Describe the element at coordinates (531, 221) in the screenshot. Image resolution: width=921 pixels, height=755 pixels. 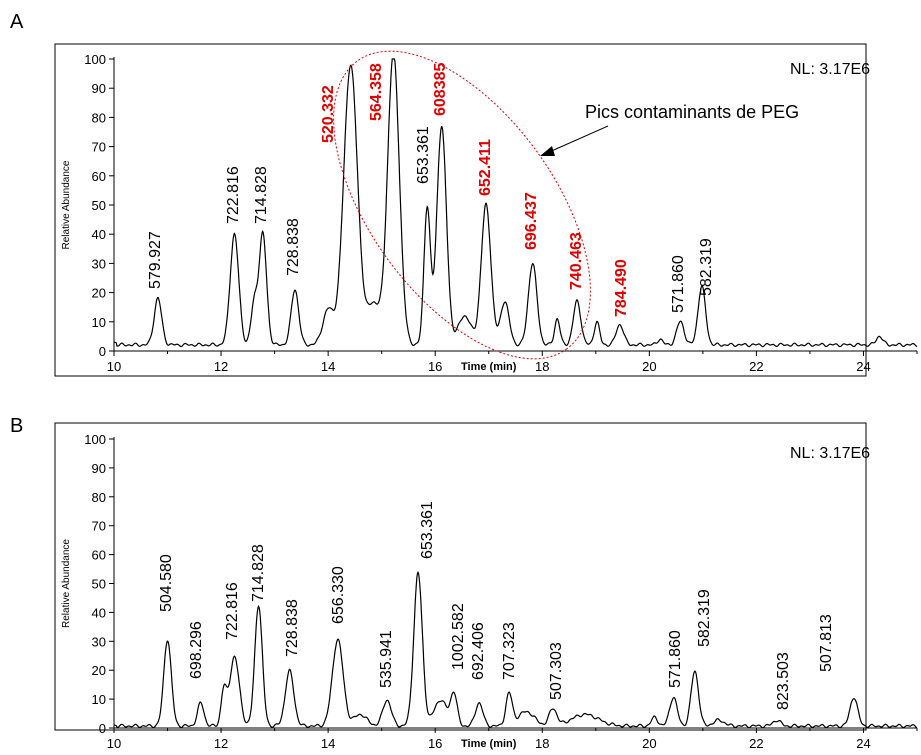
I see `peak-label: 696.437` at that location.